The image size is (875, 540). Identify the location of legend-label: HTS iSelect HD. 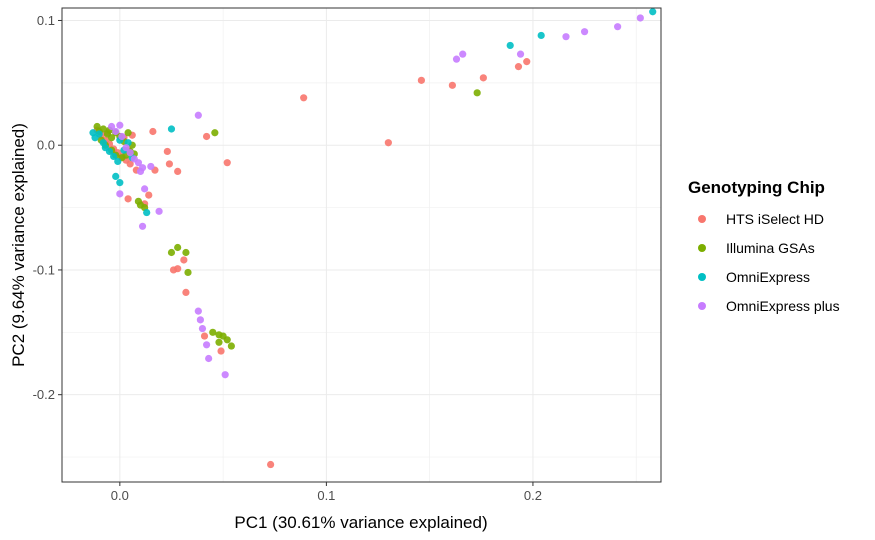
(775, 219).